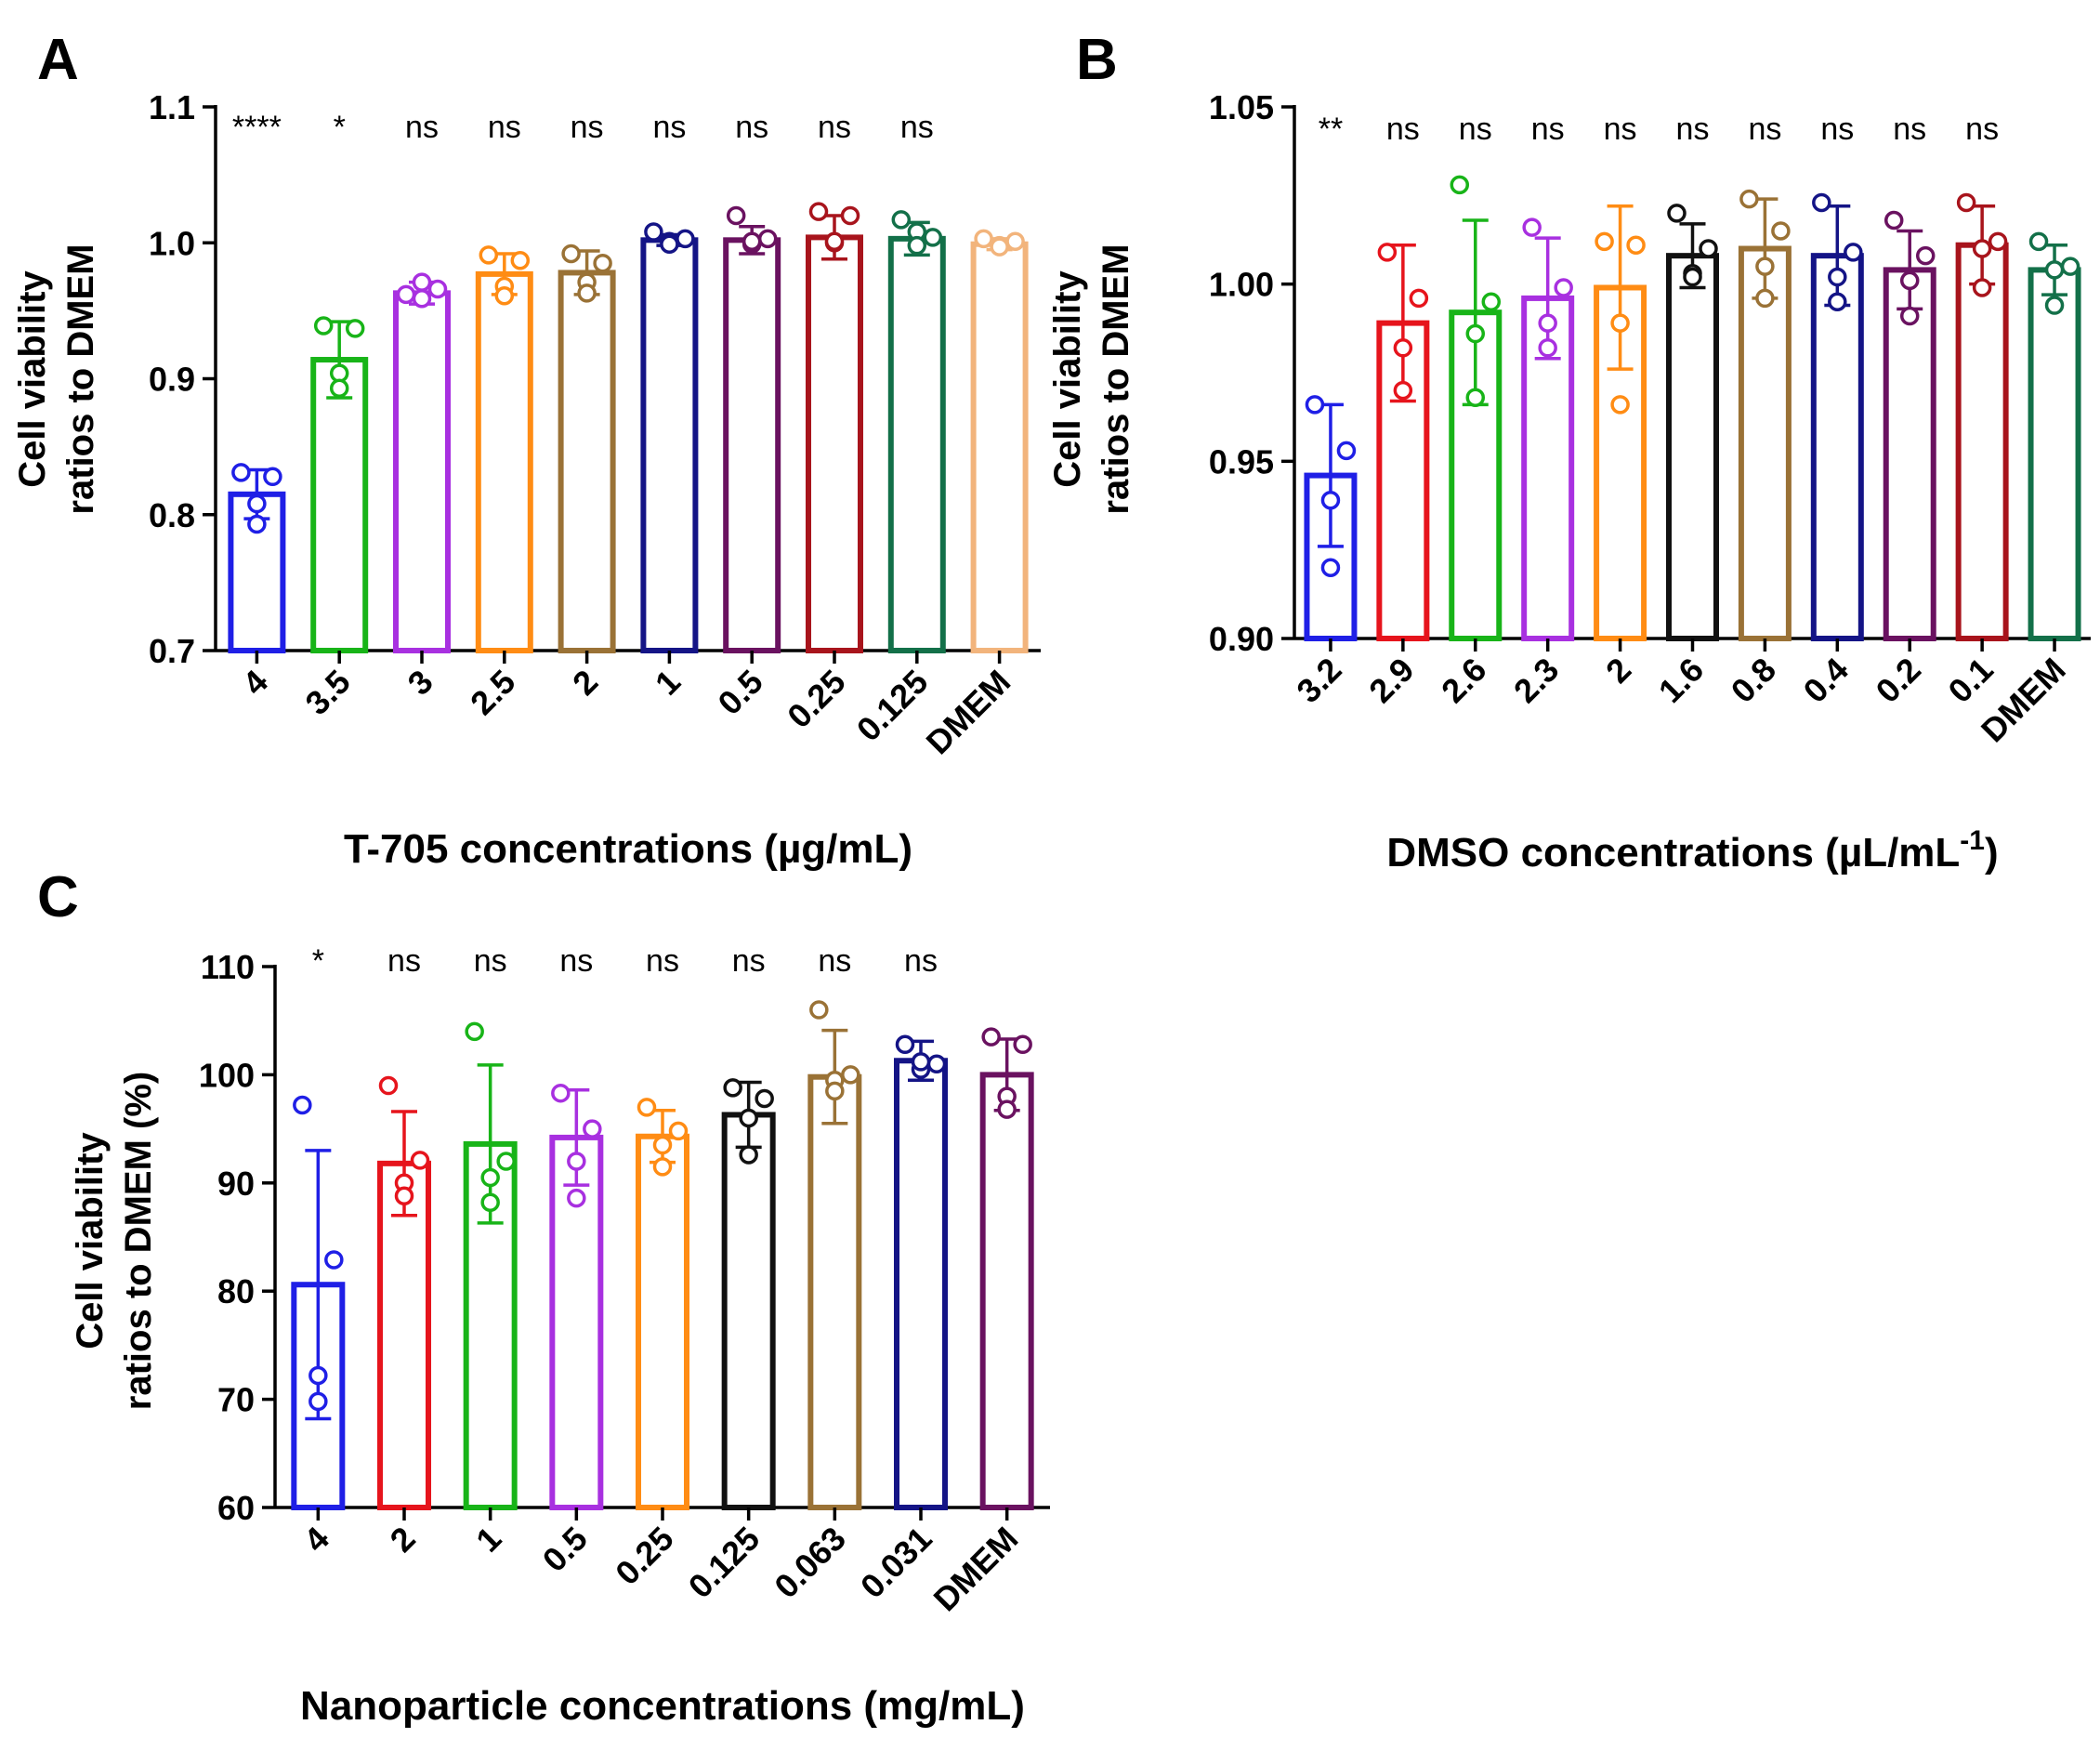  I want to click on x-axis-title-text: Nanoparticle concentrations (mg/mL), so click(662, 1706).